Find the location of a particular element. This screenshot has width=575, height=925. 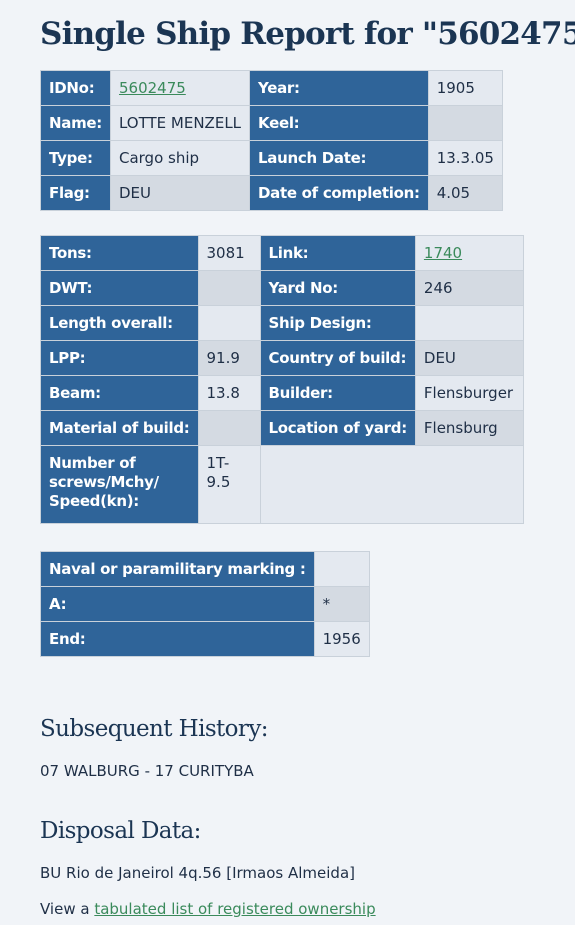

table-row: Naval or paramilitary marking : is located at coordinates (205, 569).